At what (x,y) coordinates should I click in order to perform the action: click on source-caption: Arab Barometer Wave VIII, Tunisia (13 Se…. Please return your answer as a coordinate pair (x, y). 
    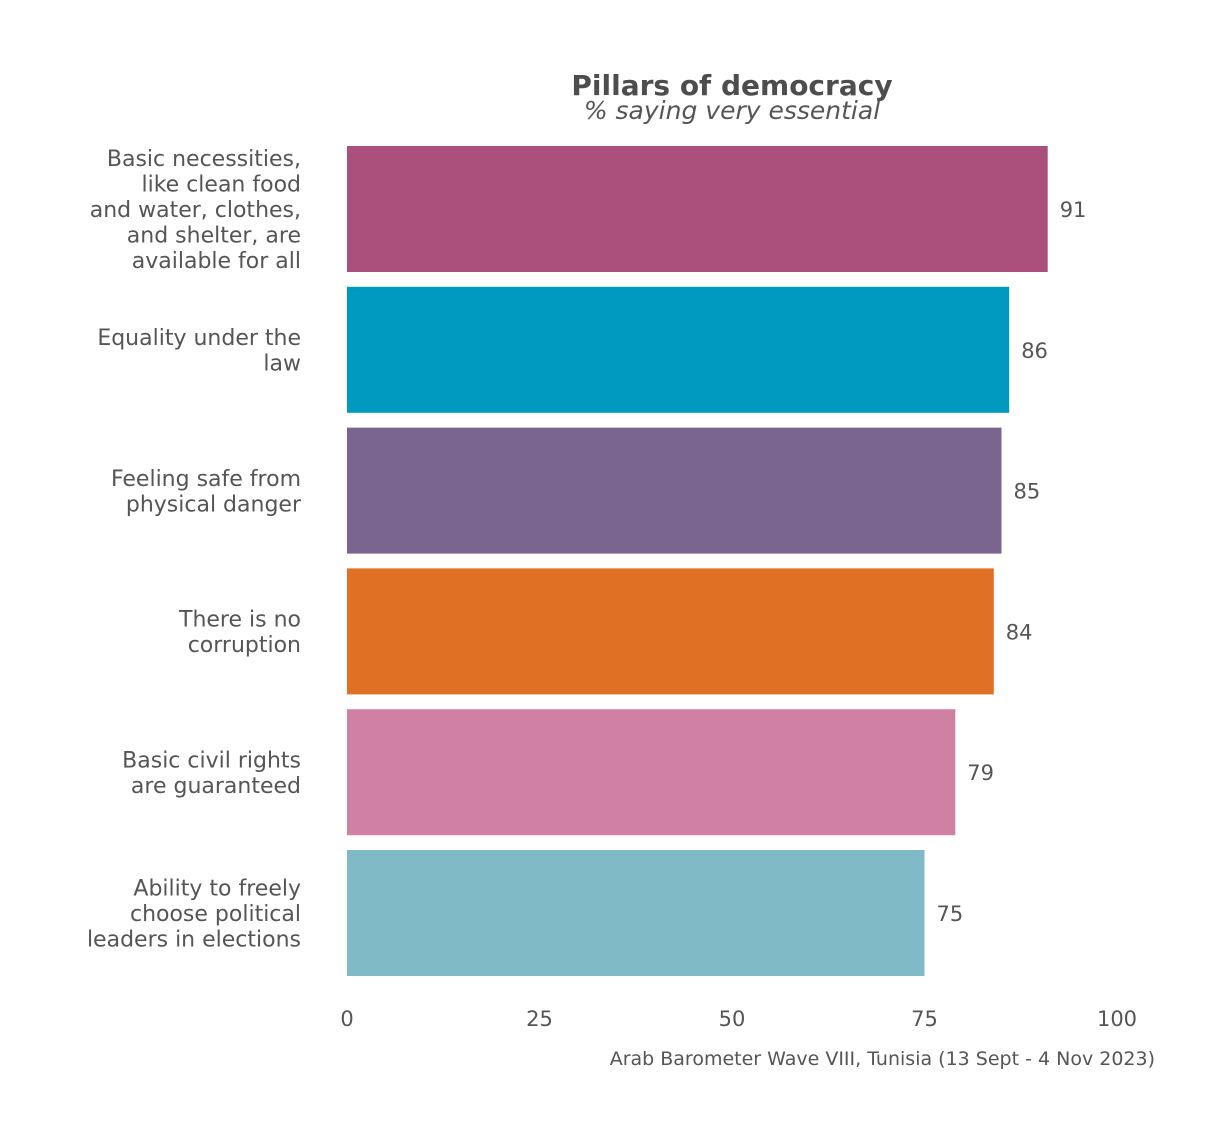
    Looking at the image, I should click on (882, 1059).